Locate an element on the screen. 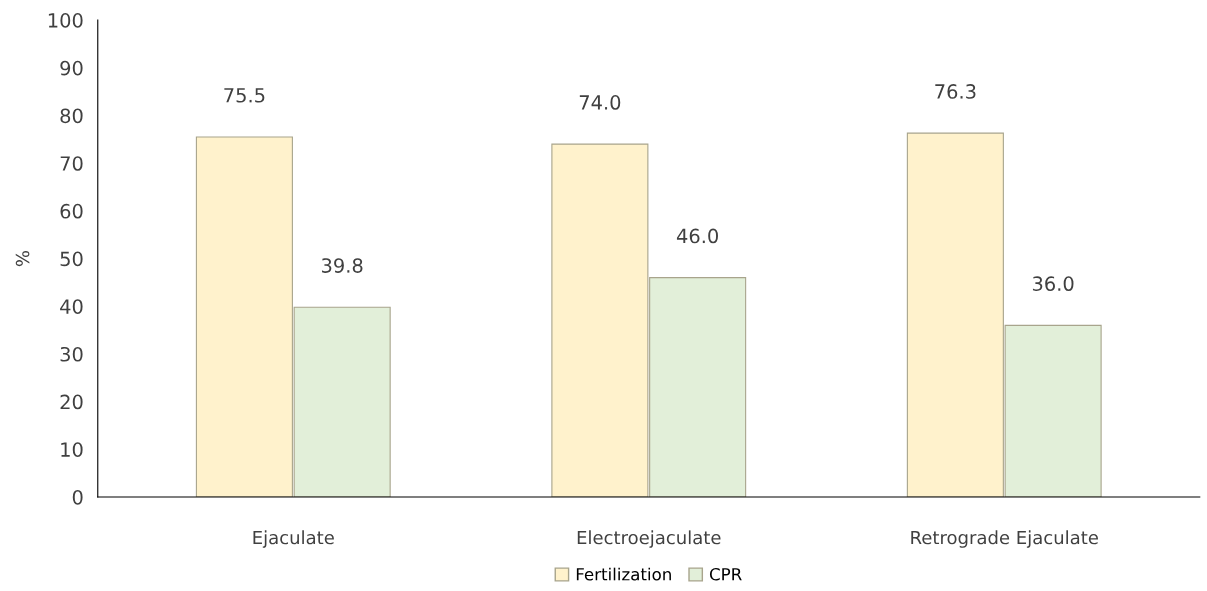 The image size is (1207, 591). data-label: 46.0 is located at coordinates (697, 236).